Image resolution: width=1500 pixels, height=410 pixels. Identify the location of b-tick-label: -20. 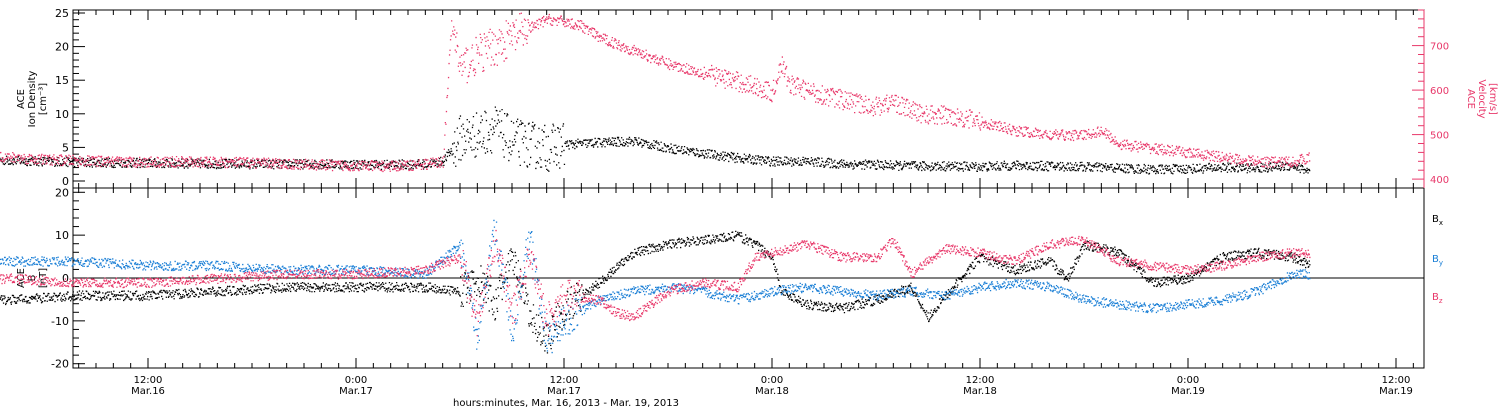
(60, 364).